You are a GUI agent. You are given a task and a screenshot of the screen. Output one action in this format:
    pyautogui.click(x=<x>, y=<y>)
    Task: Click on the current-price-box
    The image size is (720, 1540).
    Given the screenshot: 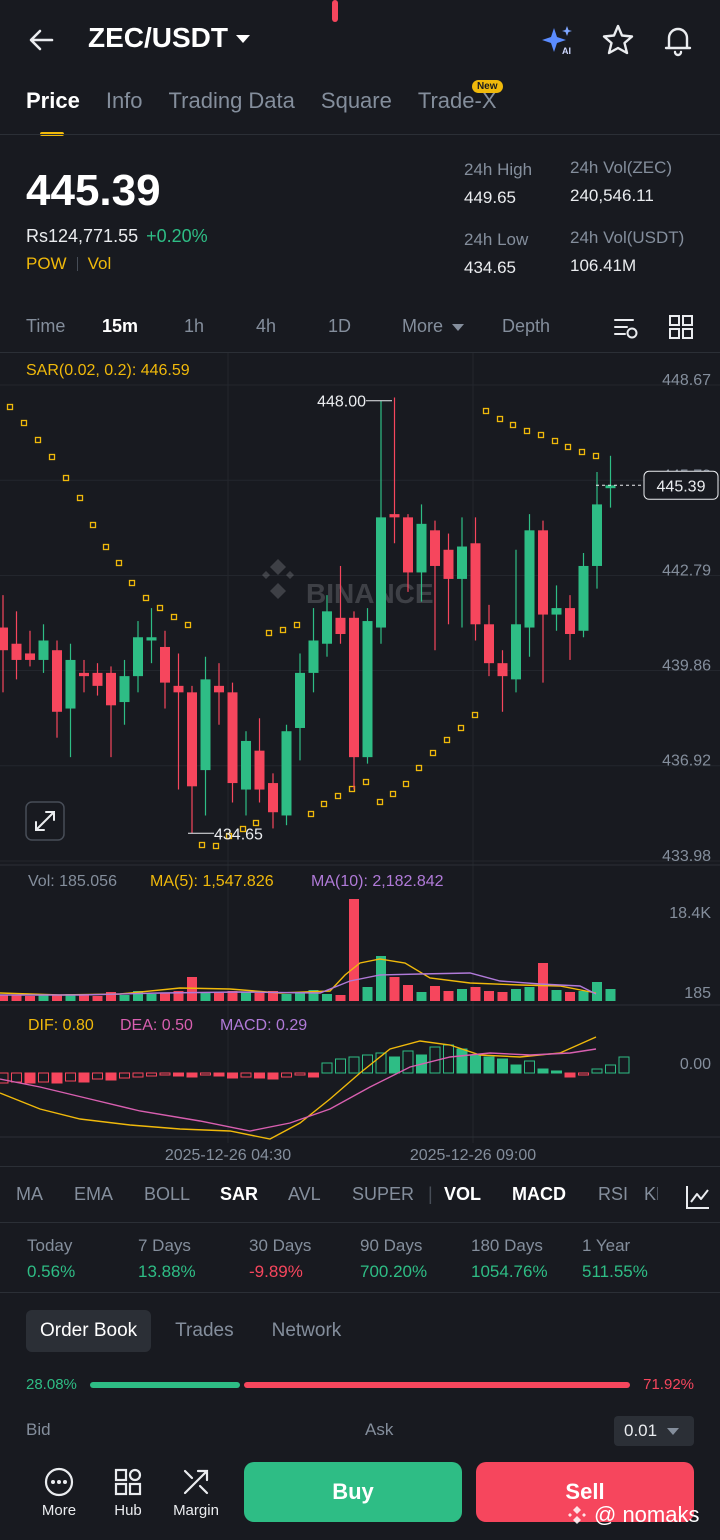 What is the action you would take?
    pyautogui.click(x=681, y=485)
    